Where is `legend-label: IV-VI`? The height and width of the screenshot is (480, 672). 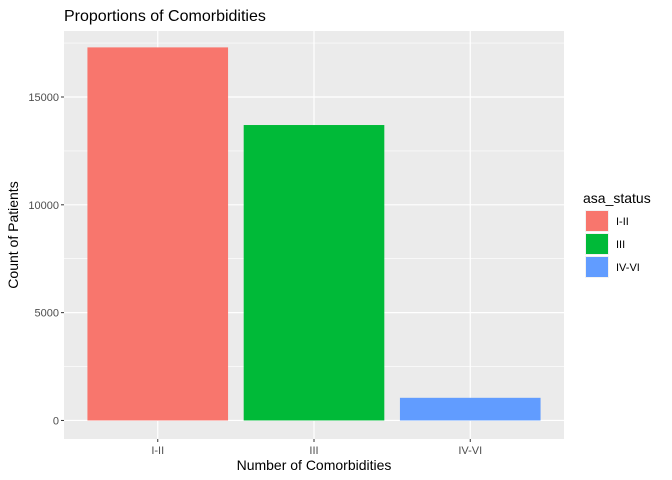 legend-label: IV-VI is located at coordinates (628, 268).